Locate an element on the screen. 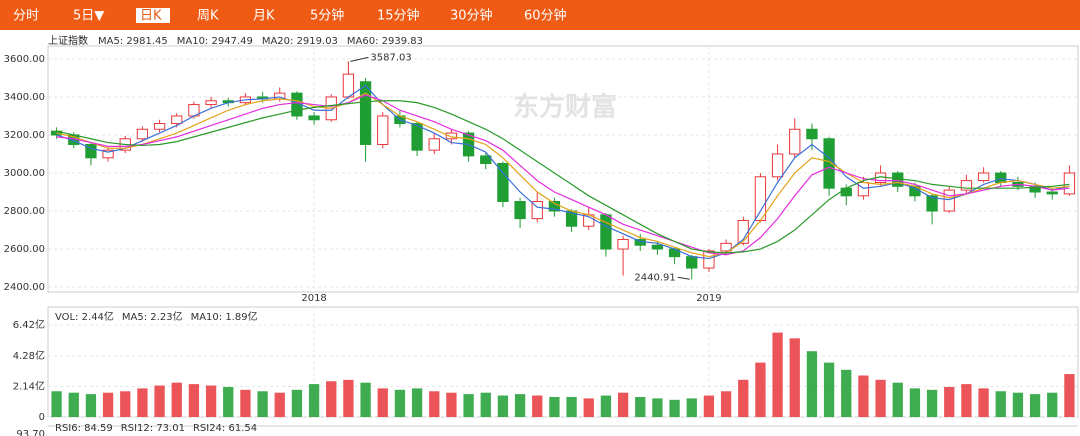 This screenshot has width=1080, height=436. tab-bar is located at coordinates (540, 15).